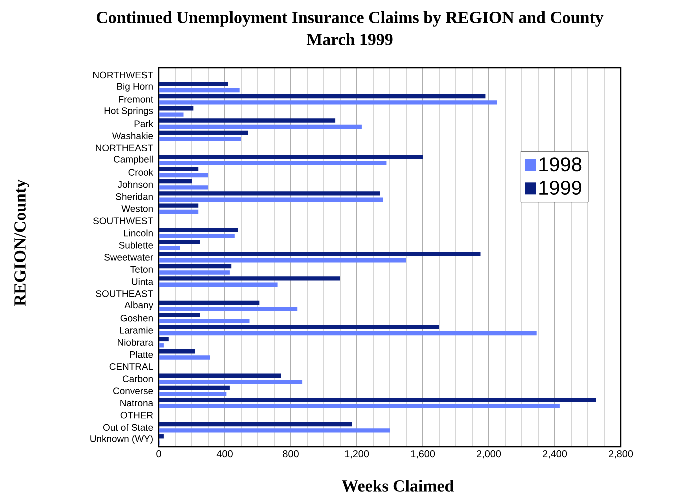 The image size is (700, 500). I want to click on y-tick-label: Fremont, so click(136, 99).